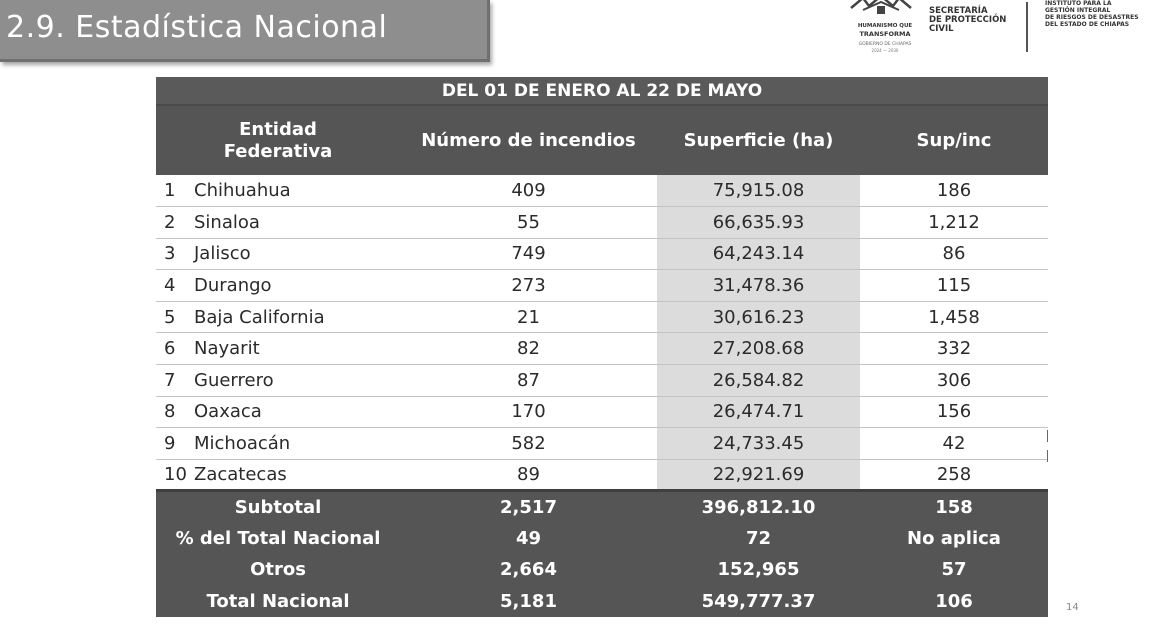 This screenshot has width=1172, height=627. I want to click on entidad-name: Zacatecas, so click(240, 475).